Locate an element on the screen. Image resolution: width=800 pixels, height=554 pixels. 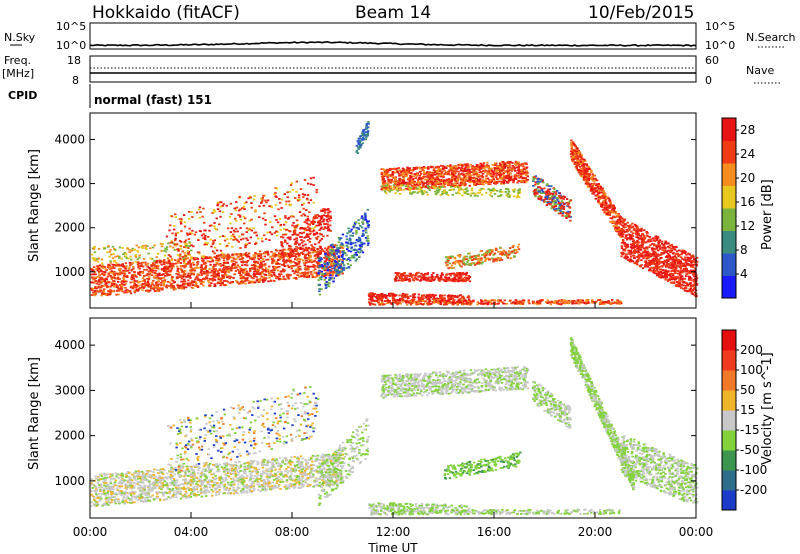
velocity-cbar-tick: 15 is located at coordinates (747, 410).